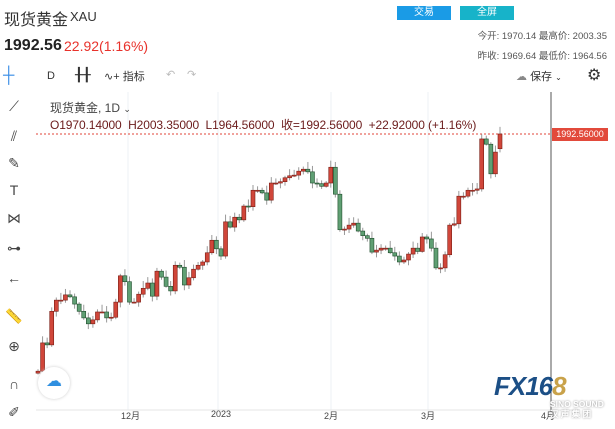  Describe the element at coordinates (548, 416) in the screenshot. I see `x-label-apr: 4月` at that location.